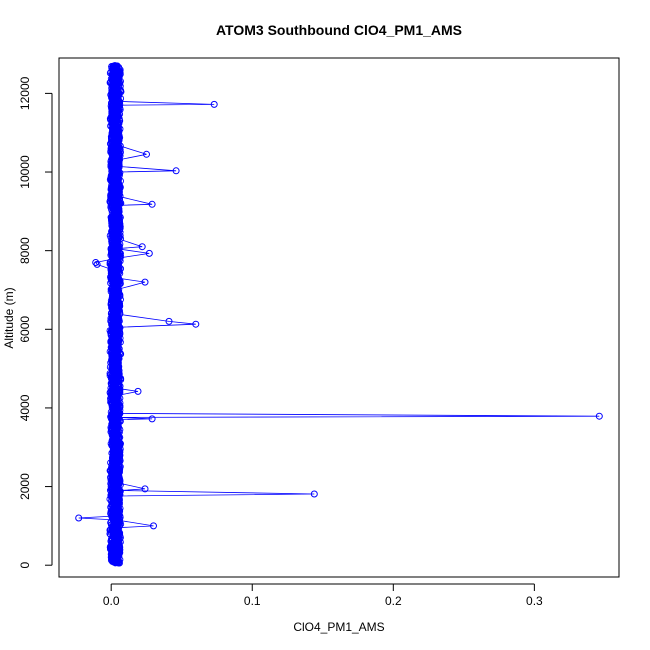 This screenshot has height=650, width=650. Describe the element at coordinates (35, 322) in the screenshot. I see `y-axis: 0 2000 4000 6000 8000 10000 12000` at that location.